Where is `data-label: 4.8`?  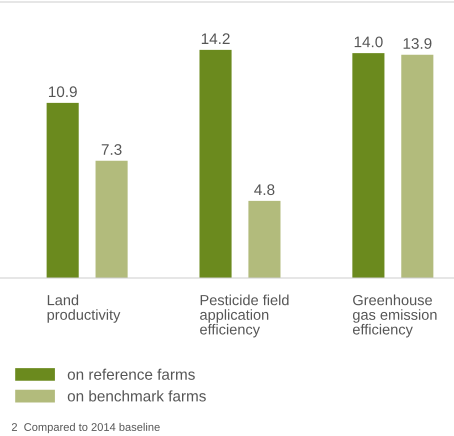 data-label: 4.8 is located at coordinates (264, 190).